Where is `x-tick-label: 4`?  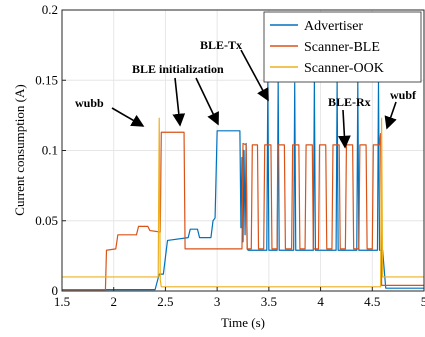 x-tick-label: 4 is located at coordinates (320, 301).